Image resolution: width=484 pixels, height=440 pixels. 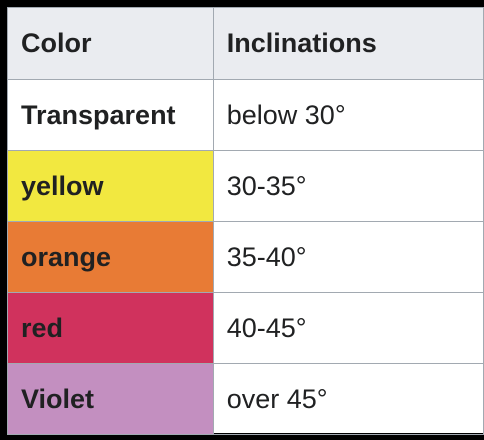 What do you see at coordinates (348, 186) in the screenshot?
I see `inclination-cell: 30-35°` at bounding box center [348, 186].